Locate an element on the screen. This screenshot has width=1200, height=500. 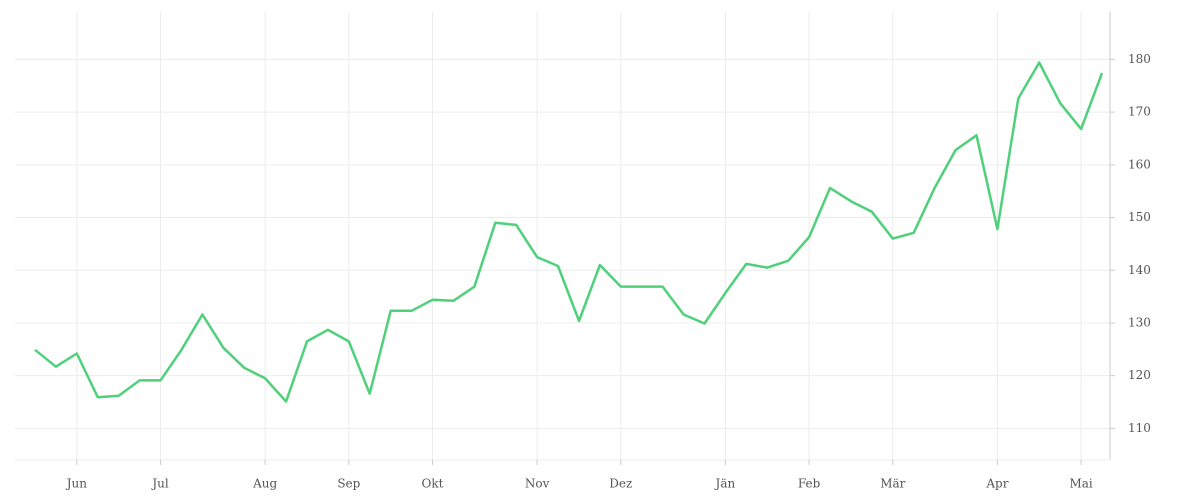
y-tick-label: 160 is located at coordinates (1139, 164).